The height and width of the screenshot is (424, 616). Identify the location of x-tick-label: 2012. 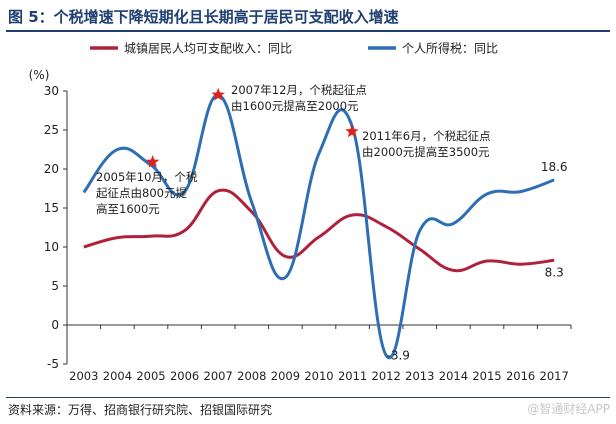
(386, 376).